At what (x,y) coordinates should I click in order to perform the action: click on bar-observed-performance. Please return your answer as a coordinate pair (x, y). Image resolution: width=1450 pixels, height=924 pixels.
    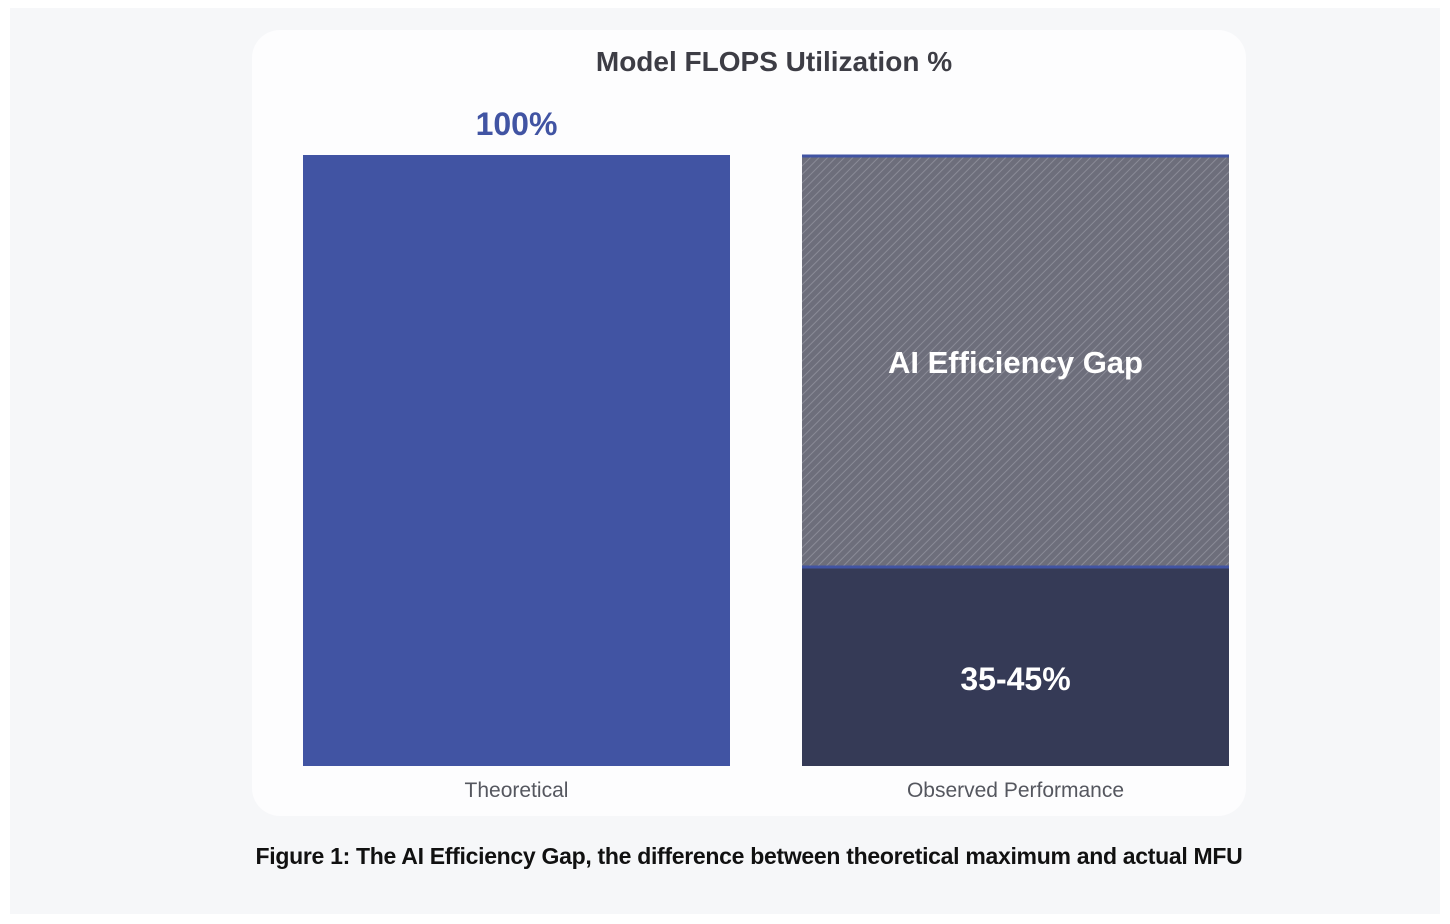
    Looking at the image, I should click on (1015, 666).